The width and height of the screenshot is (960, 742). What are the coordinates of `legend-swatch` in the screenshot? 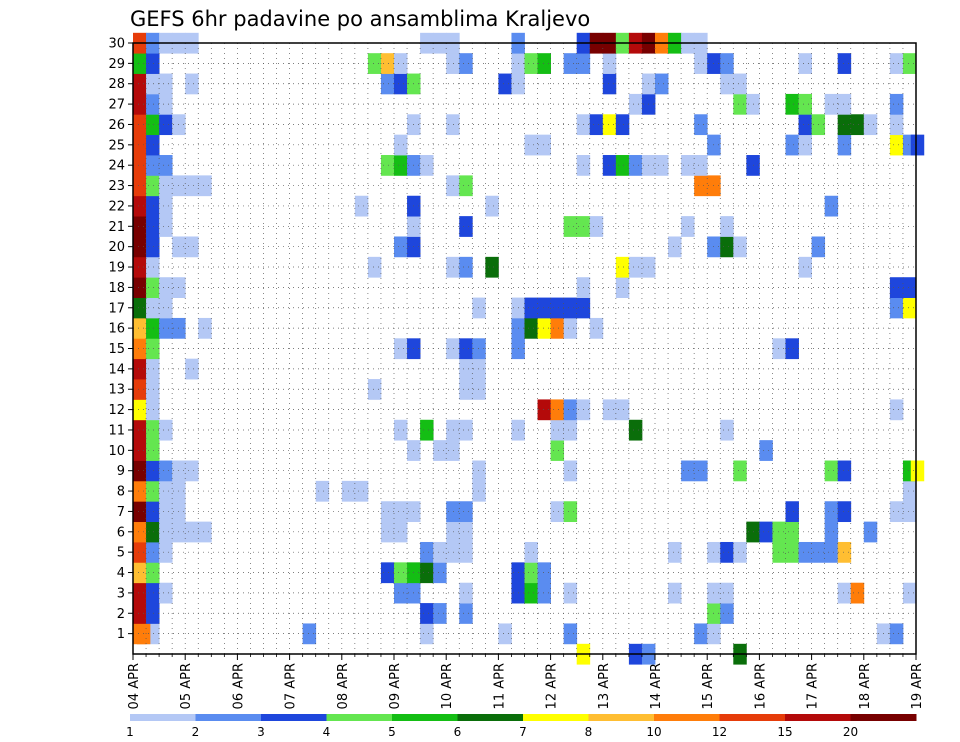 It's located at (294, 717).